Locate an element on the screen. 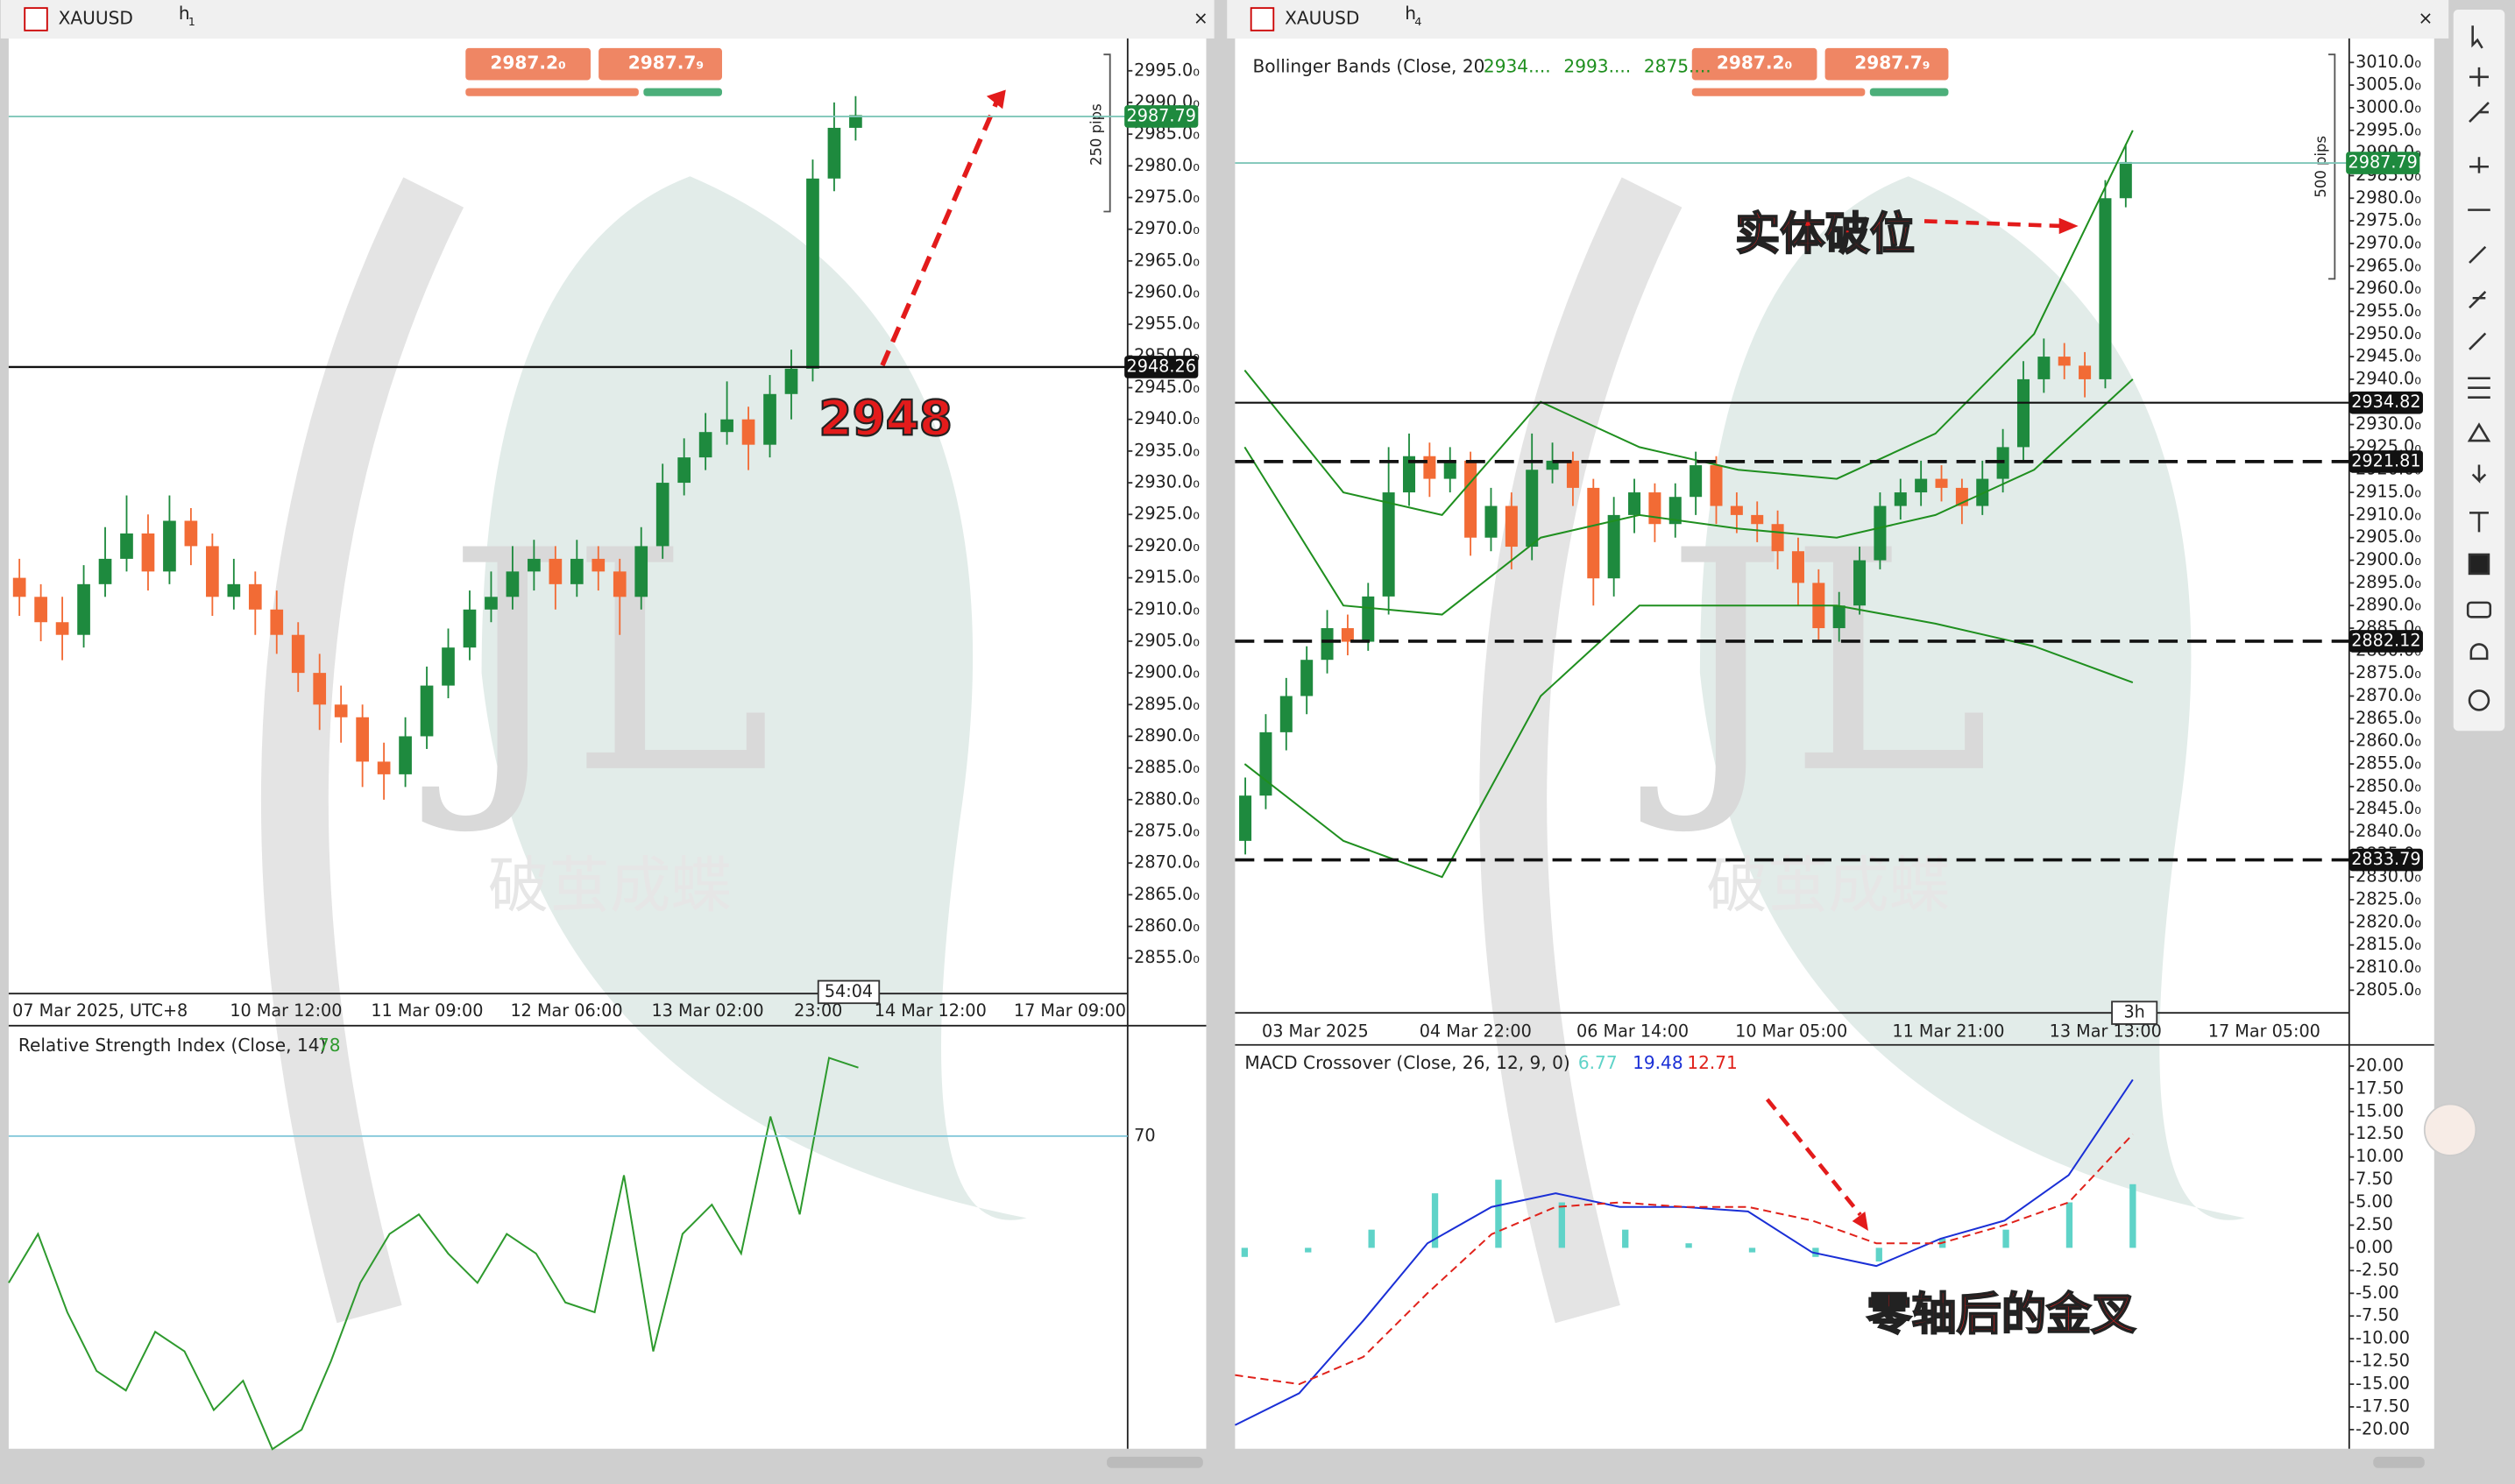 This screenshot has height=1484, width=2515. level-price: 2934.82 is located at coordinates (2385, 402).